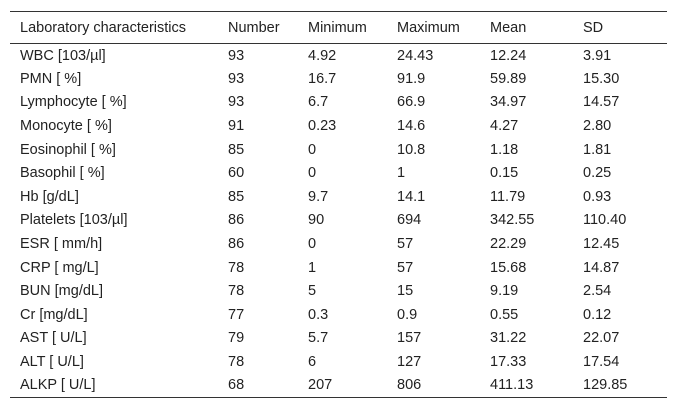  What do you see at coordinates (312, 291) in the screenshot?
I see `table-cell: 5` at bounding box center [312, 291].